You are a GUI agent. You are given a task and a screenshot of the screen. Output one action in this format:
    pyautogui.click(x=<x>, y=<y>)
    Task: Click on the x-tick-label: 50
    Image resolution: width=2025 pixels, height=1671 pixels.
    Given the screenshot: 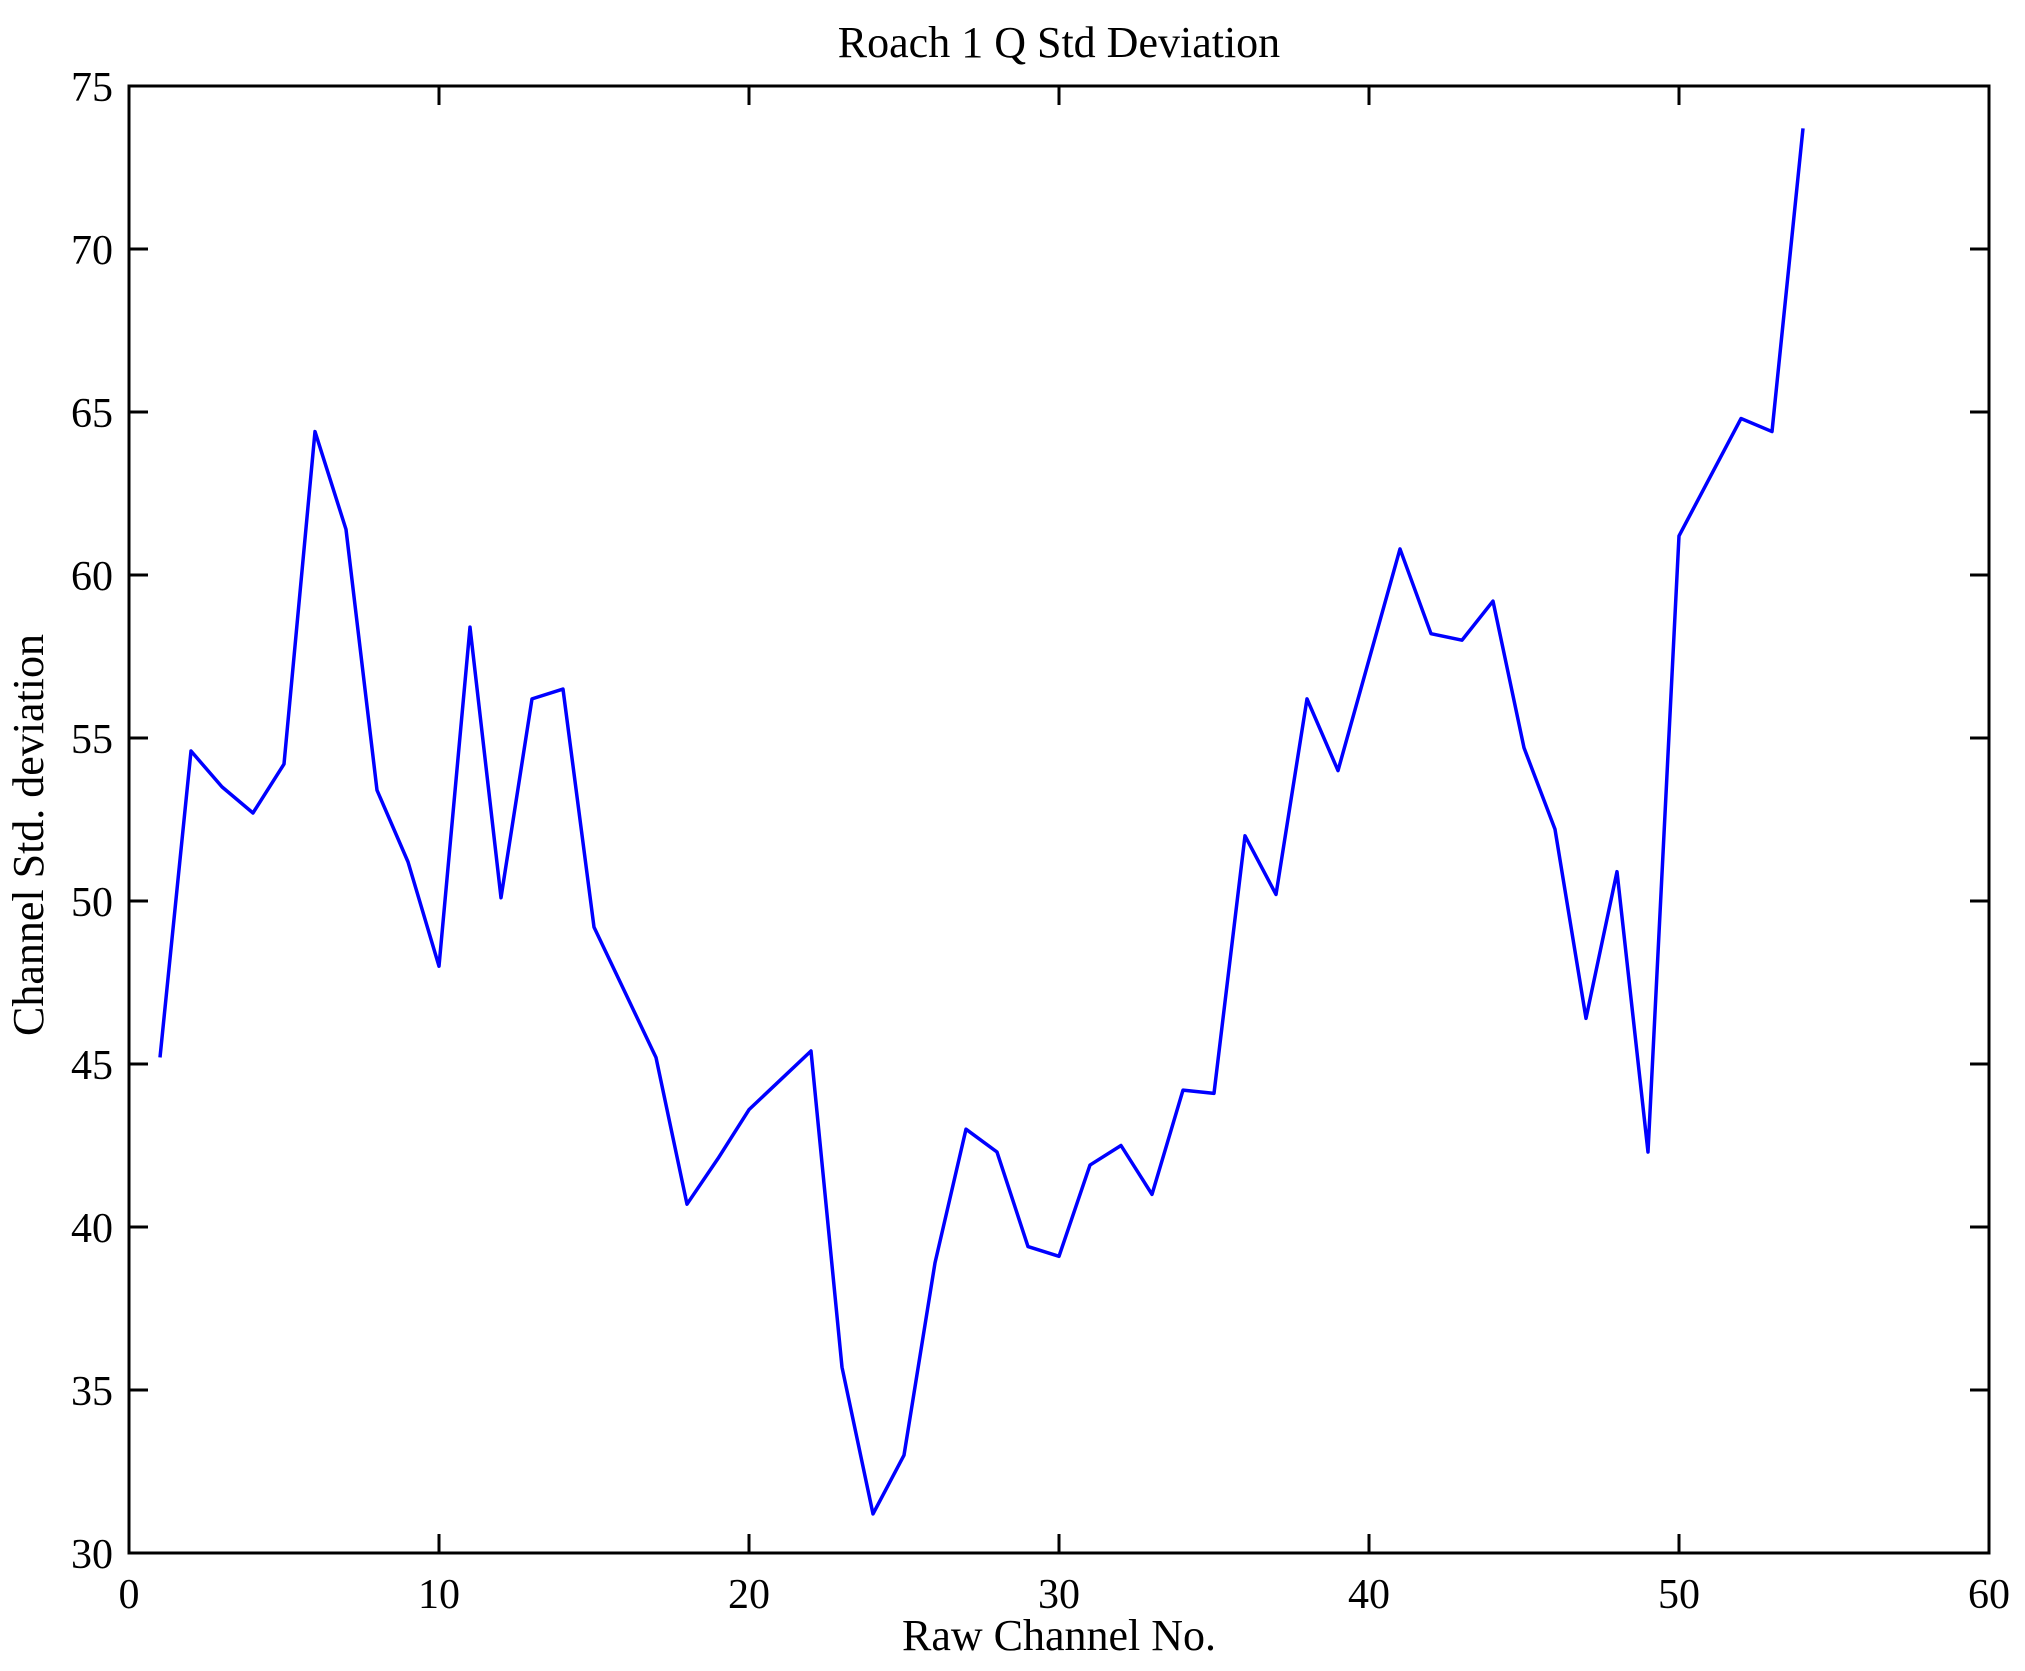 What is the action you would take?
    pyautogui.click(x=1679, y=1595)
    